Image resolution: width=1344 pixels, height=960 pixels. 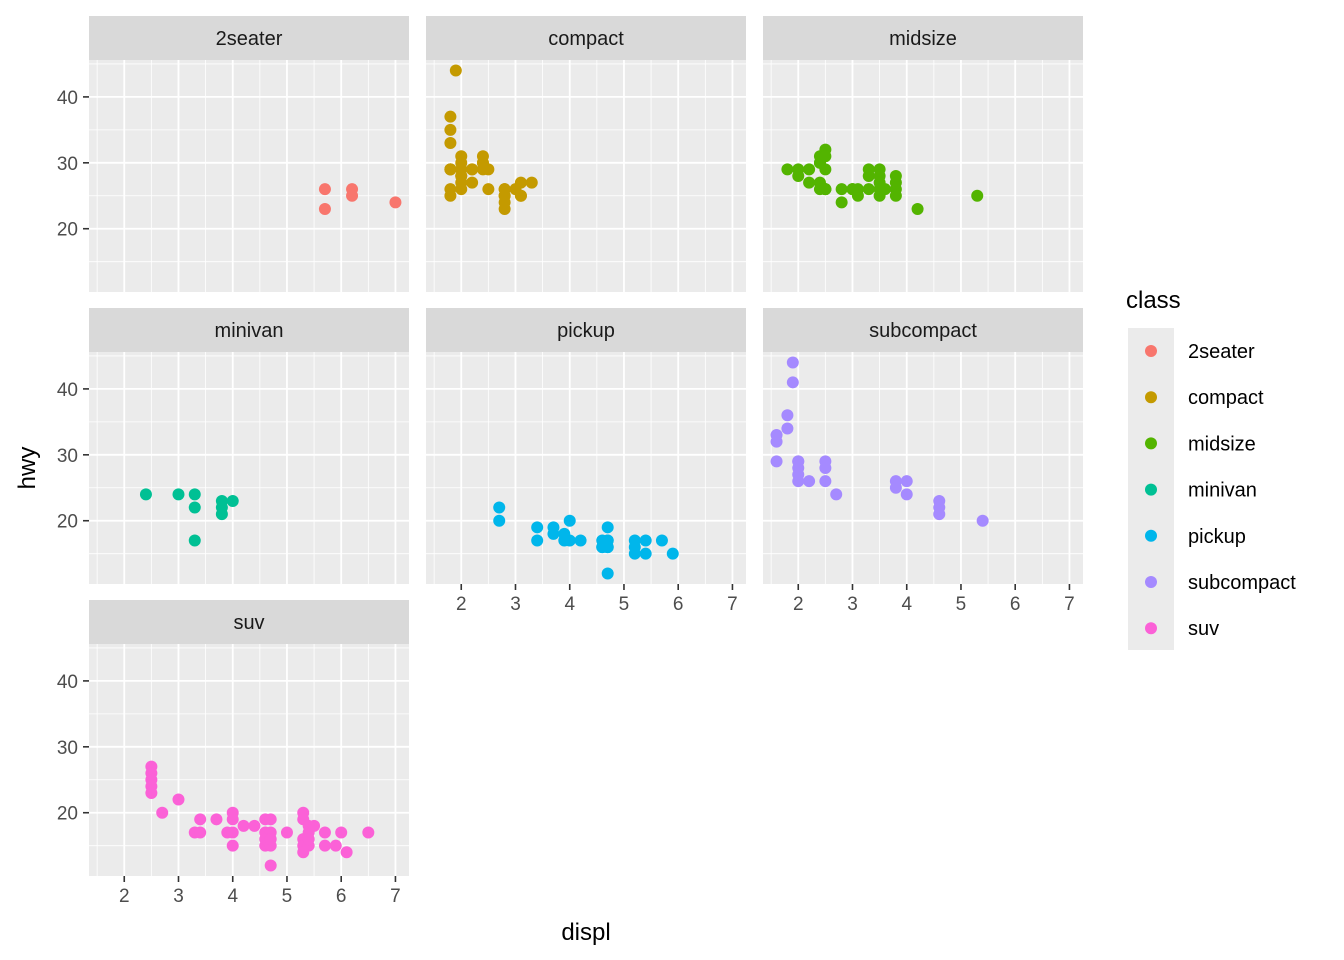 I want to click on y-tick-label: 40, so click(x=67, y=682).